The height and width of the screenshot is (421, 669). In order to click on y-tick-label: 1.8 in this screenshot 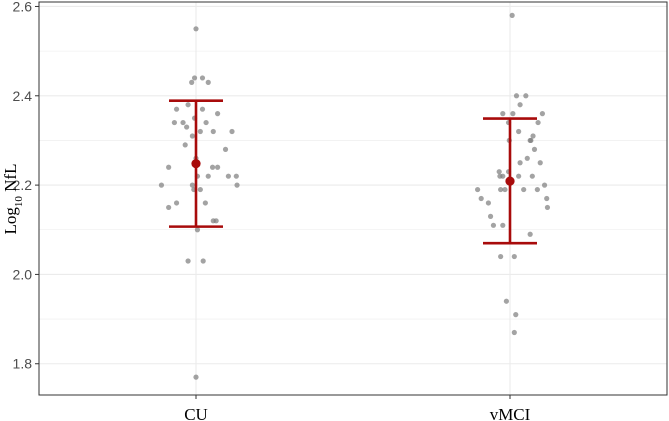, I will do `click(23, 364)`.